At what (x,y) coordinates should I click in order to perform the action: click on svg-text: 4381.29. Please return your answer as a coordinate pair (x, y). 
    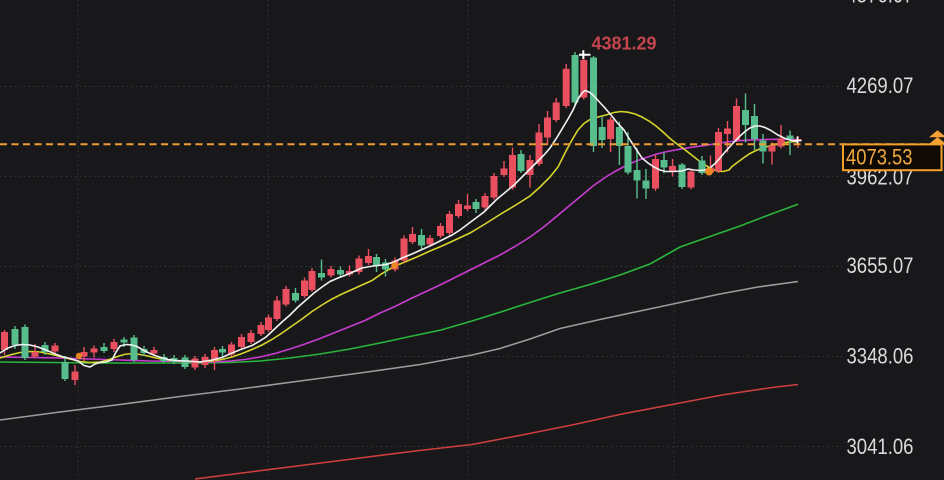
    Looking at the image, I should click on (624, 43).